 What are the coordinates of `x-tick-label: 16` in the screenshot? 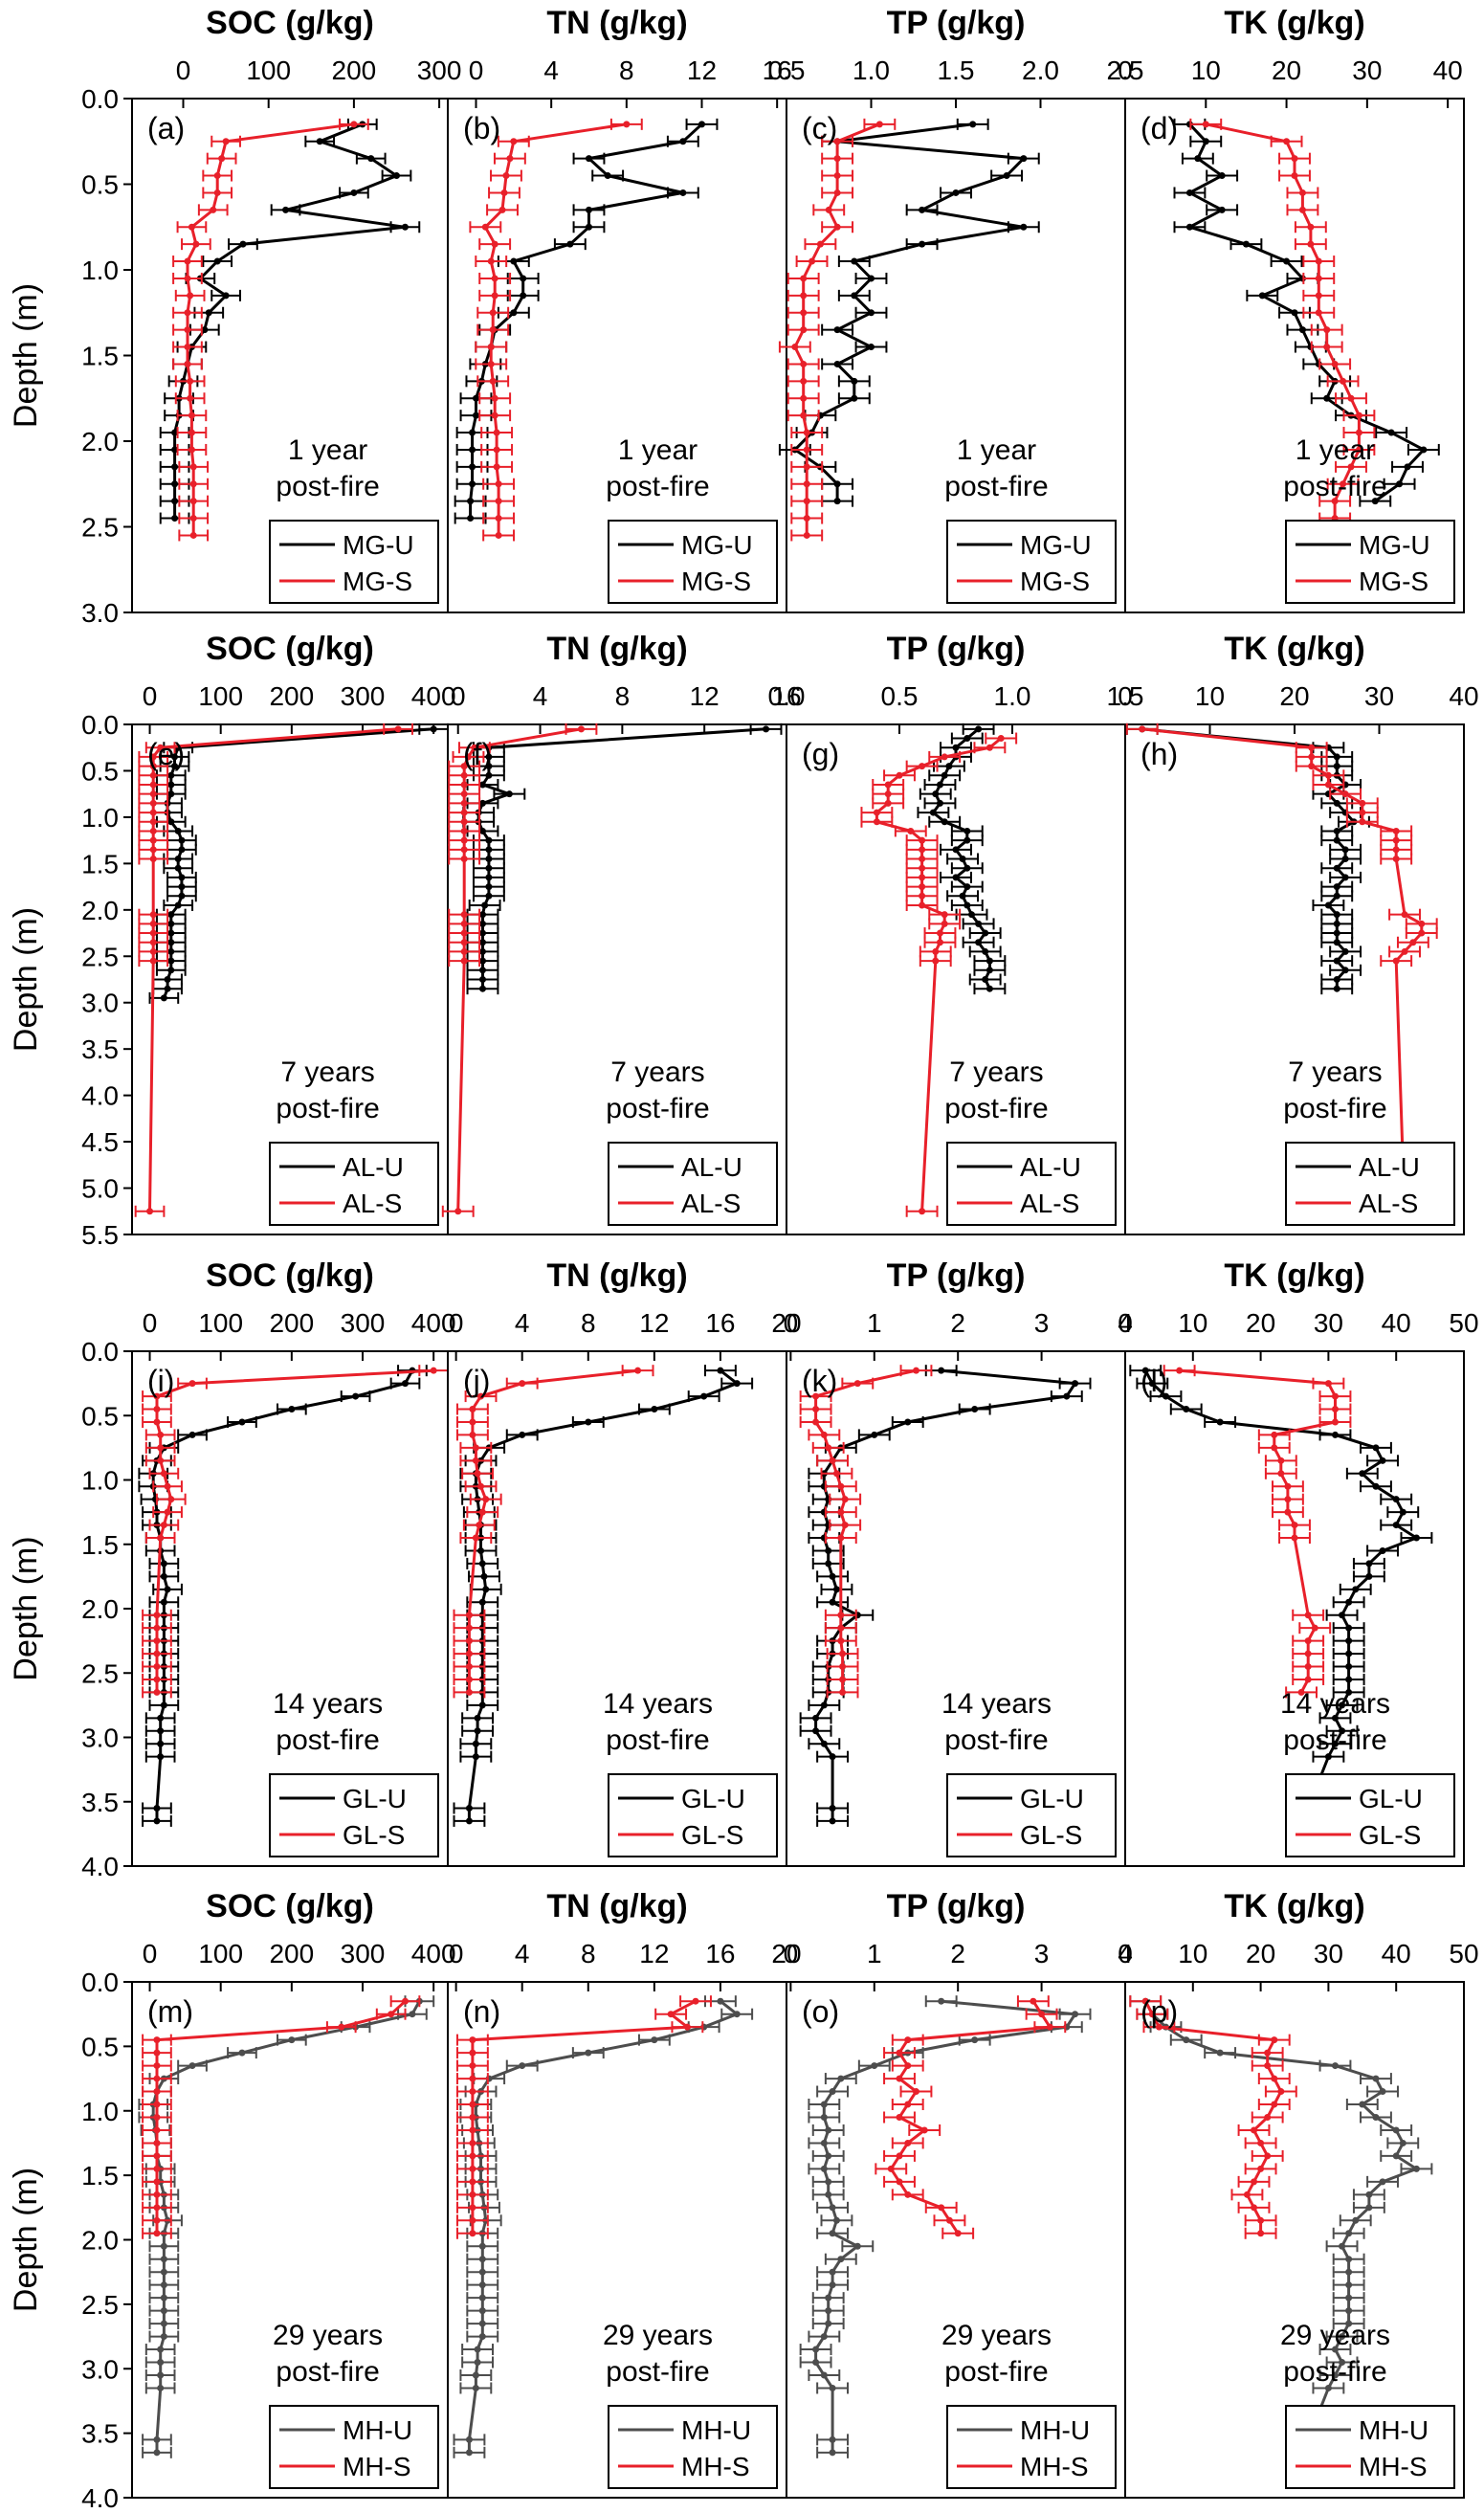 It's located at (720, 1953).